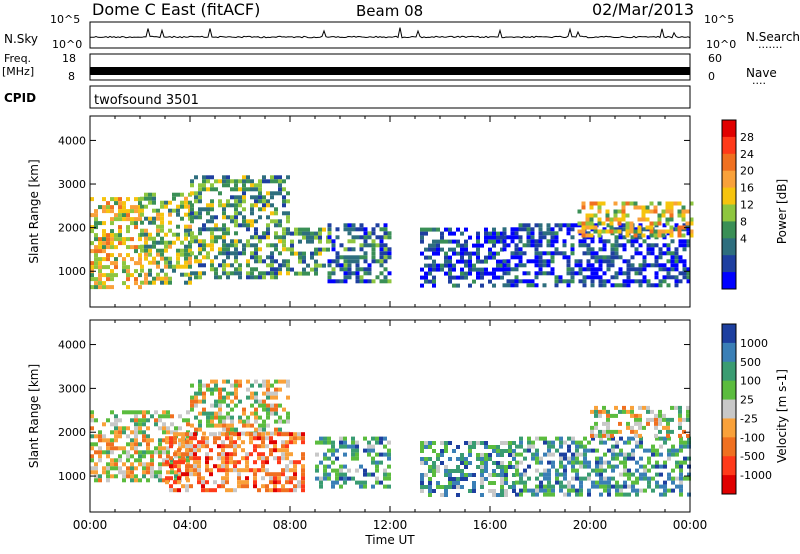 The width and height of the screenshot is (800, 554). What do you see at coordinates (190, 525) in the screenshot?
I see `xtick-label: 04:00` at bounding box center [190, 525].